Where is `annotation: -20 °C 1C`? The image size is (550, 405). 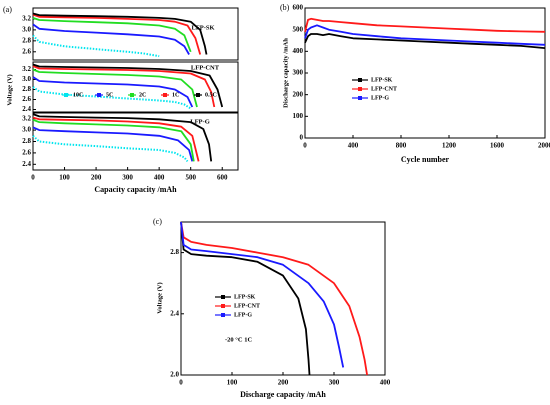 annotation: -20 °C 1C is located at coordinates (238, 339).